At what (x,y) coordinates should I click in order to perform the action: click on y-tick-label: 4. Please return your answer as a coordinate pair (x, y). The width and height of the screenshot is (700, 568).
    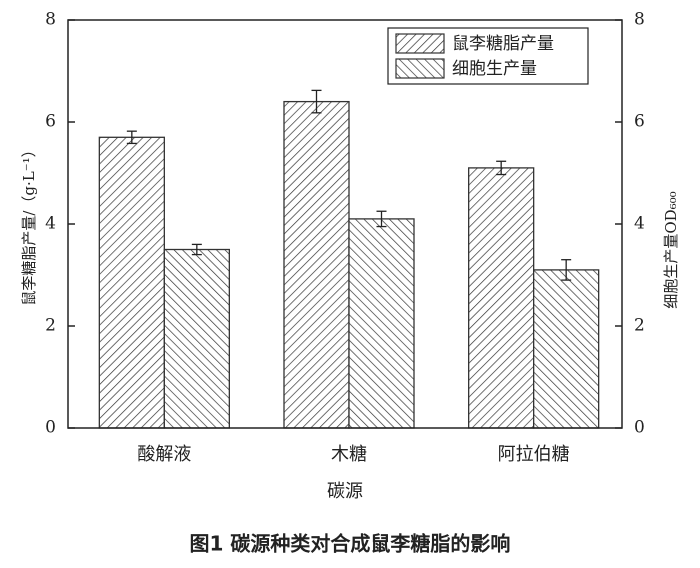
    Looking at the image, I should click on (50, 224).